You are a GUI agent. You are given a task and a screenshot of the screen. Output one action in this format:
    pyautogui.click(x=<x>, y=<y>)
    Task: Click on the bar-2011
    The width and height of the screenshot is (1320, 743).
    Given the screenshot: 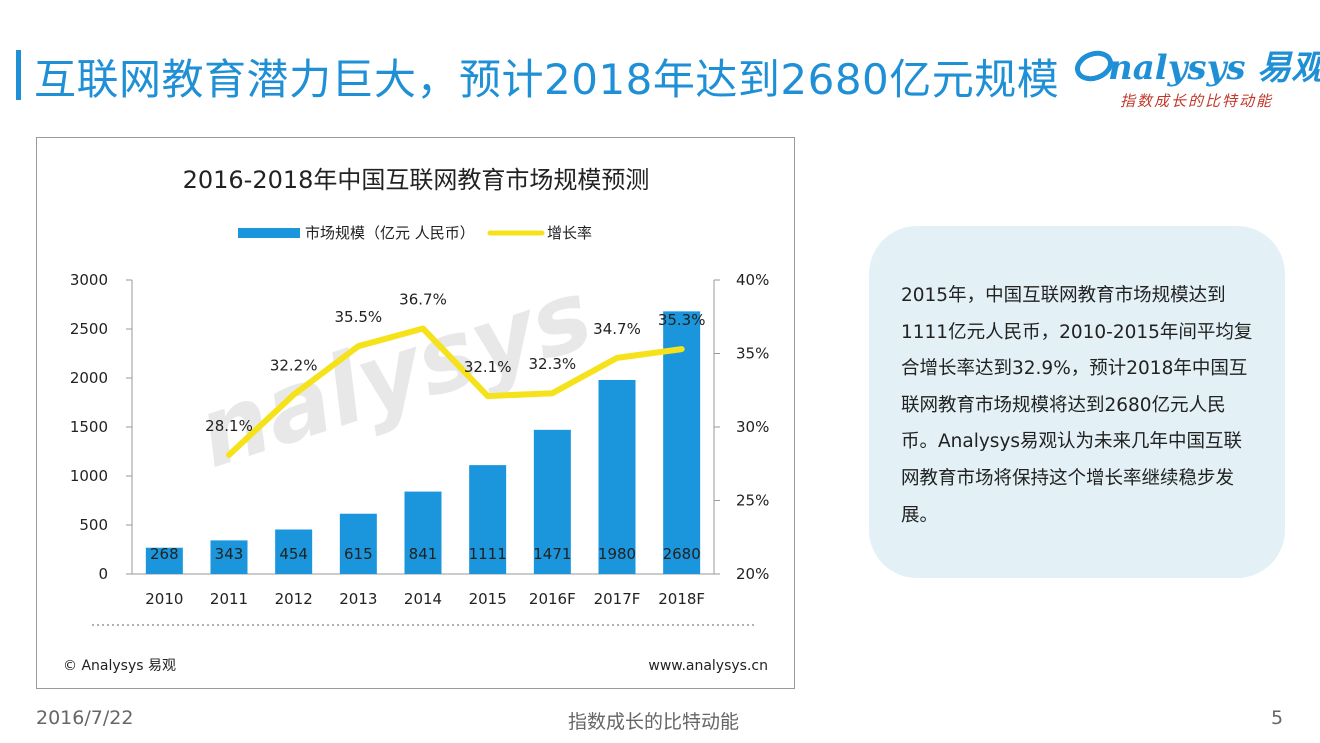 What is the action you would take?
    pyautogui.click(x=229, y=557)
    